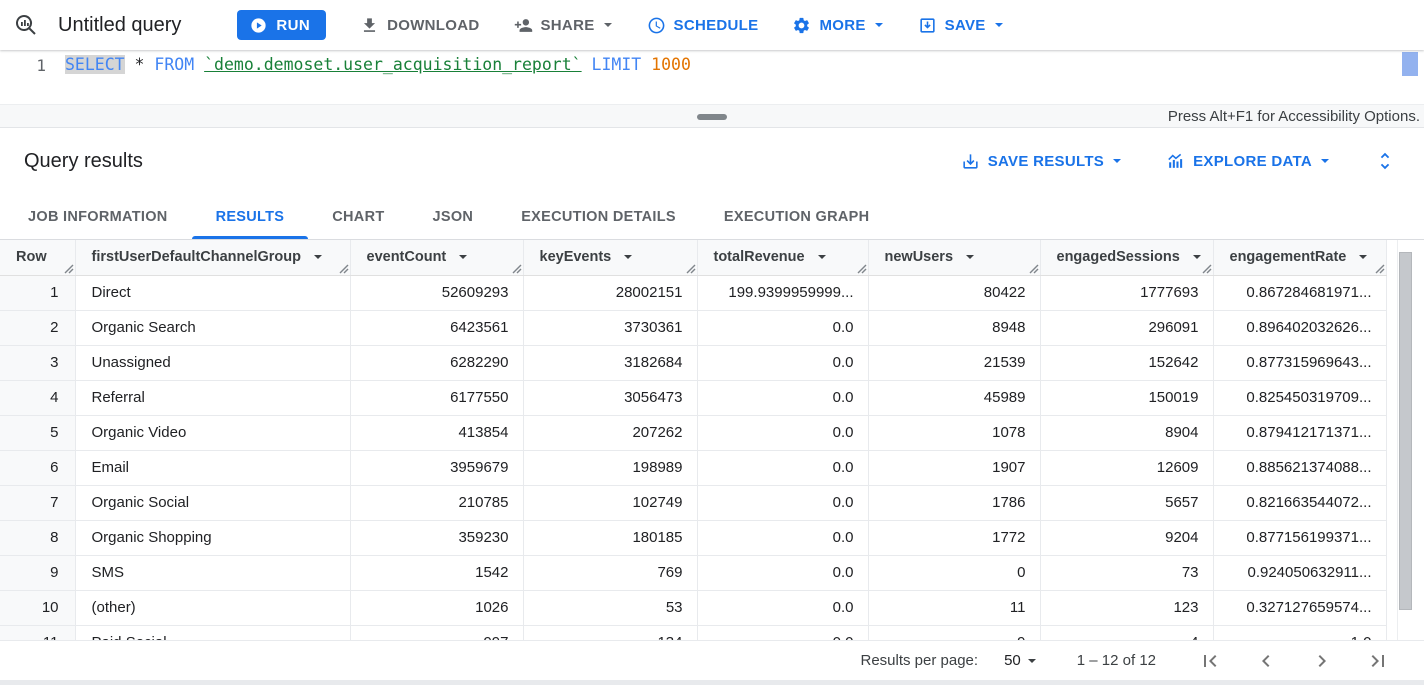 This screenshot has height=685, width=1424. Describe the element at coordinates (1293, 116) in the screenshot. I see `accessibility-hint: Press Alt+F1 for Accessibility Options.` at that location.